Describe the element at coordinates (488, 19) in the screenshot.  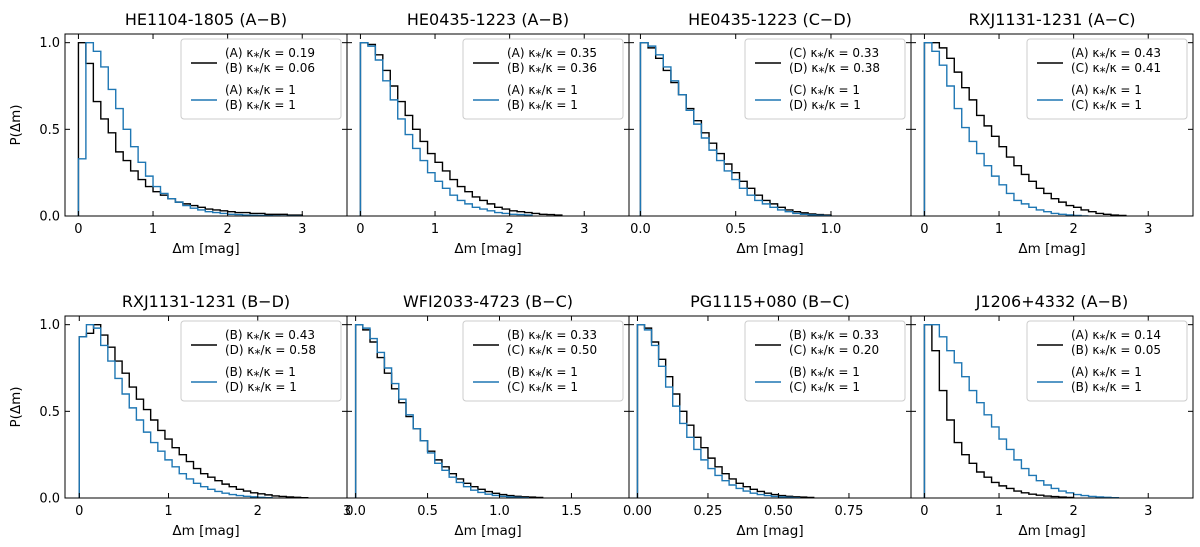
I see `subplot-title: HE0435-1223 (A−B)` at that location.